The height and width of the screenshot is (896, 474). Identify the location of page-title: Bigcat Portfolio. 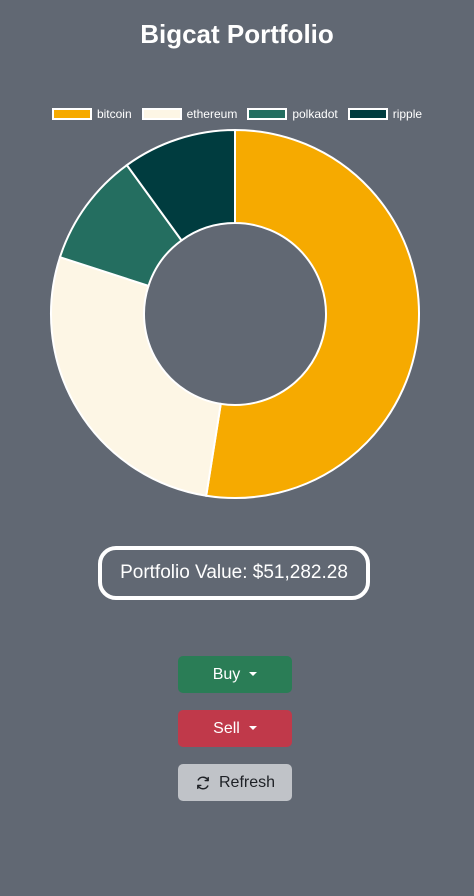
(237, 34).